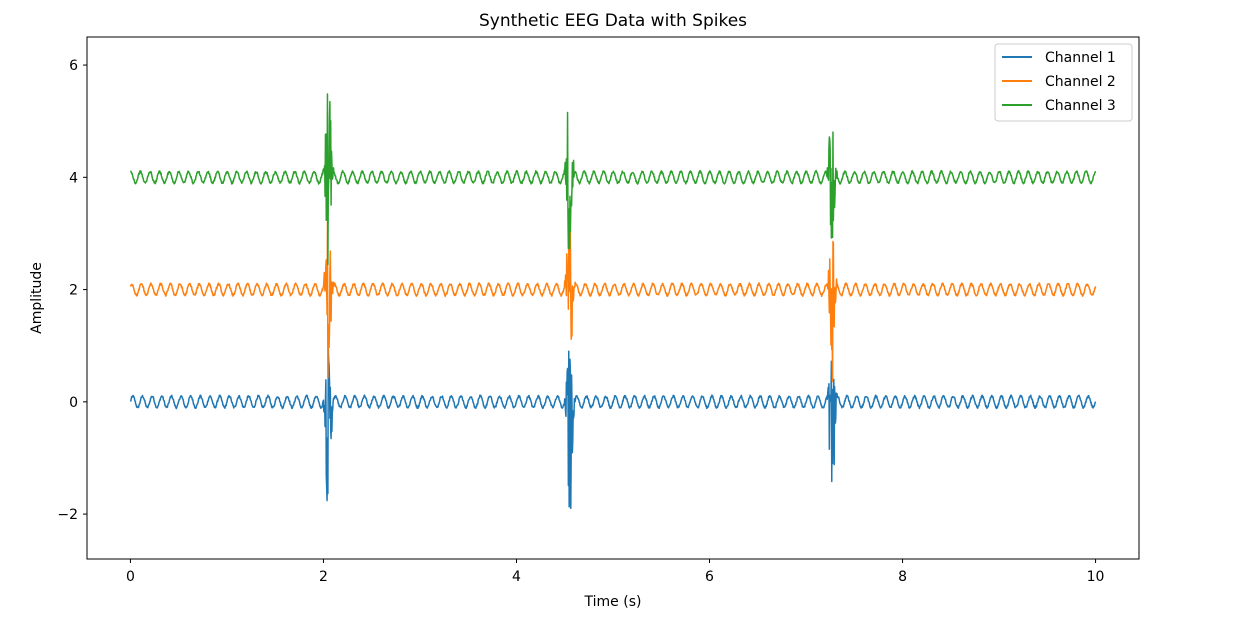  I want to click on x-tick-label: 10, so click(1096, 577).